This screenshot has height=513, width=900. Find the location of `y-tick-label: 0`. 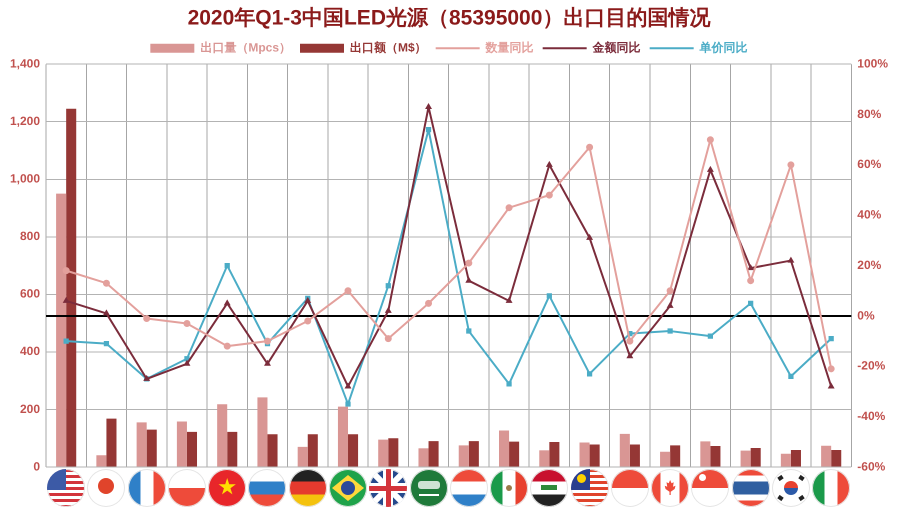

y-tick-label: 0 is located at coordinates (36, 466).